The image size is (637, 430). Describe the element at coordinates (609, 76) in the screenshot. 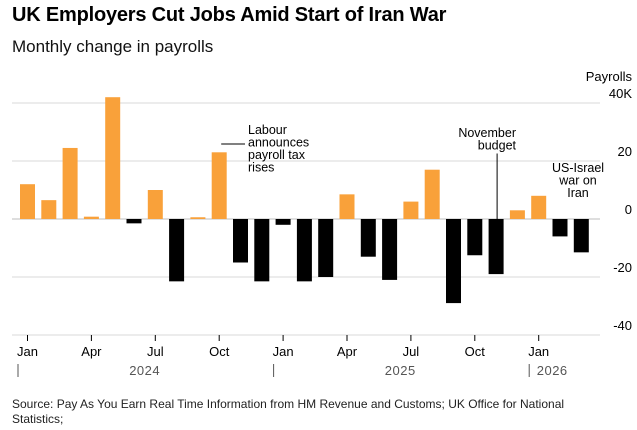

I see `y-axis-title: Payrolls` at that location.